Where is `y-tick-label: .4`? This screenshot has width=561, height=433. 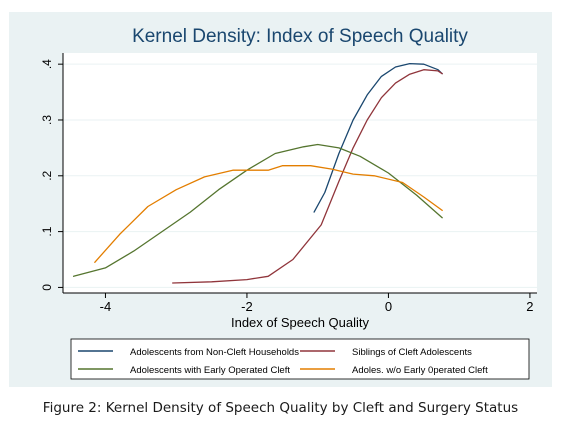 y-tick-label: .4 is located at coordinates (47, 64).